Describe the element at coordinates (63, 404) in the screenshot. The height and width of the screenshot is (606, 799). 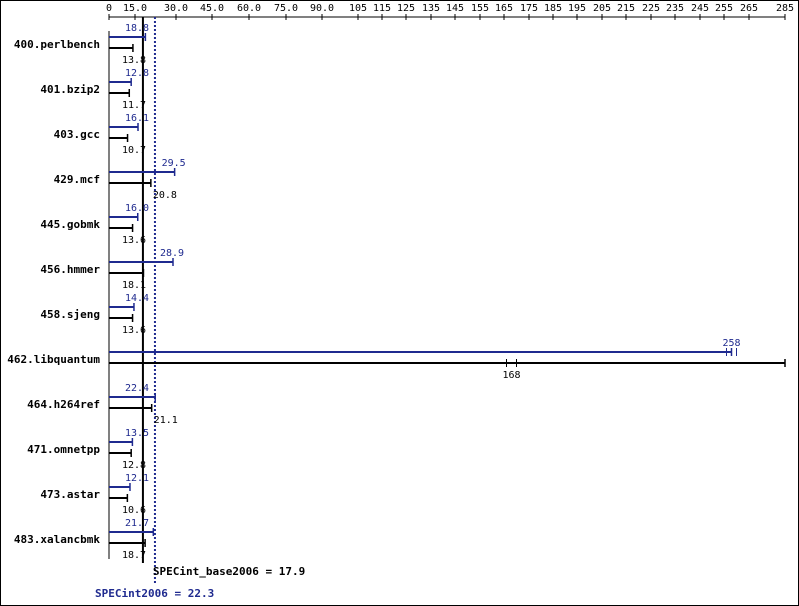
I see `category-label: 464.h264ref` at that location.